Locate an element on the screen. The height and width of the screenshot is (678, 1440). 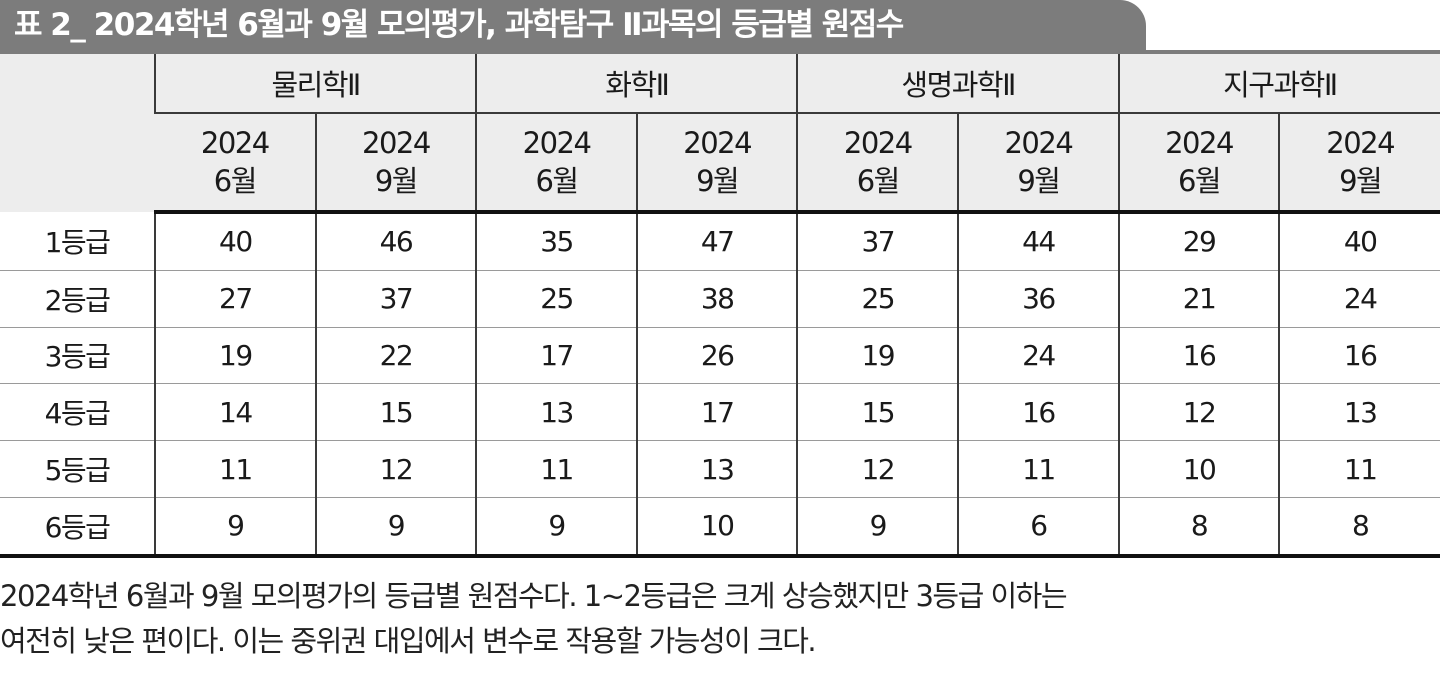
subject-header: 물리학Ⅱ is located at coordinates (315, 84).